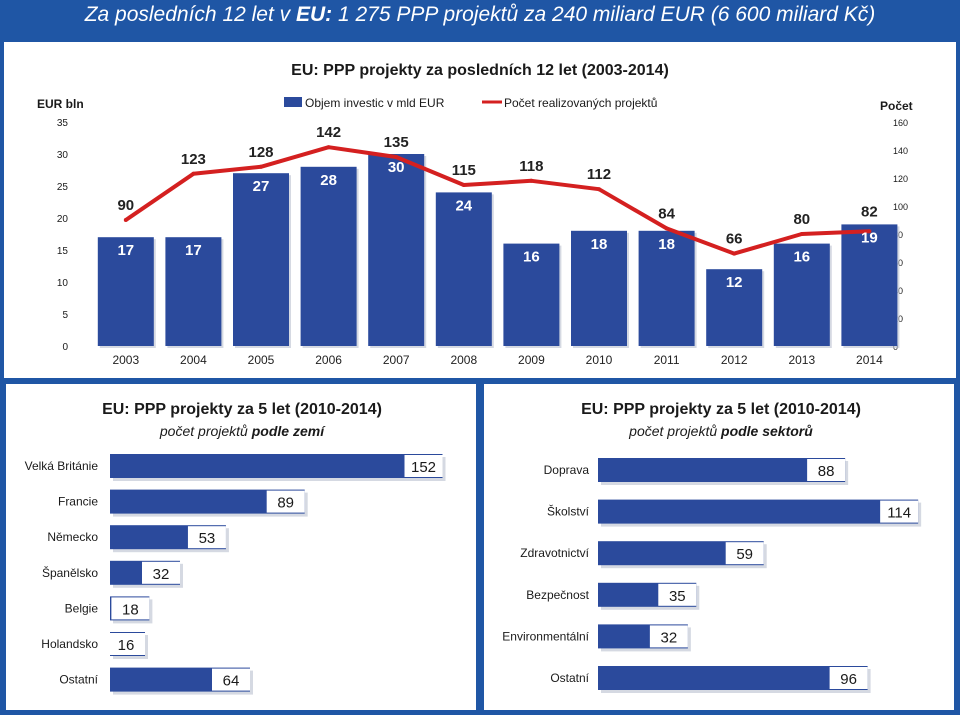 The width and height of the screenshot is (960, 715). What do you see at coordinates (744, 554) in the screenshot?
I see `bar-value-label: 59` at bounding box center [744, 554].